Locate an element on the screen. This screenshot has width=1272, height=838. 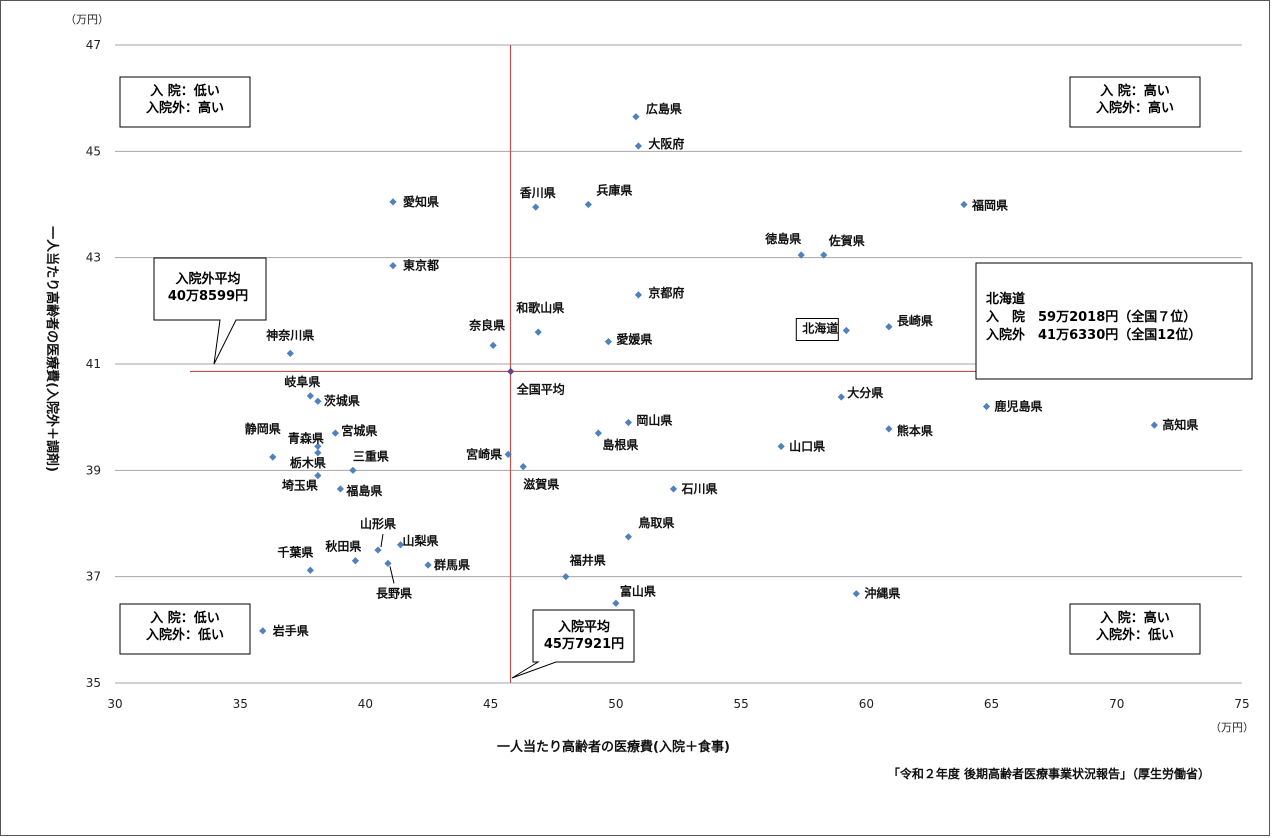
y-tick-label: 43 is located at coordinates (93, 258).